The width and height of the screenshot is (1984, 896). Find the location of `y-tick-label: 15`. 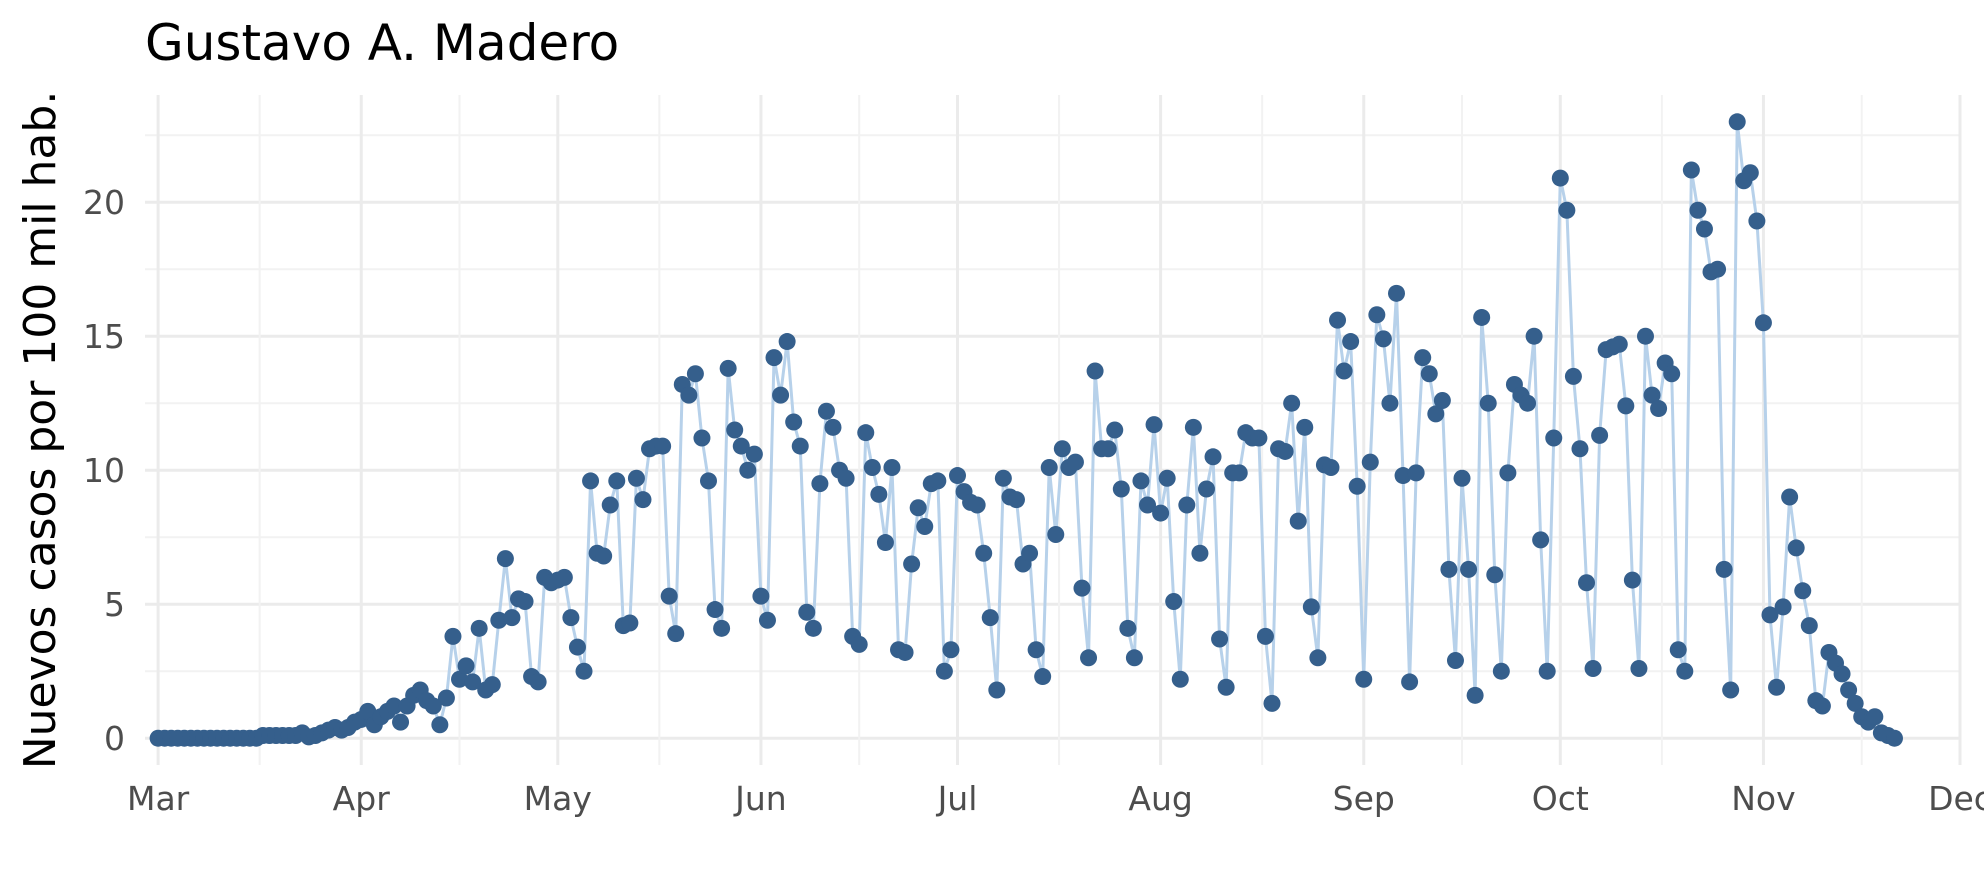

y-tick-label: 15 is located at coordinates (104, 336).